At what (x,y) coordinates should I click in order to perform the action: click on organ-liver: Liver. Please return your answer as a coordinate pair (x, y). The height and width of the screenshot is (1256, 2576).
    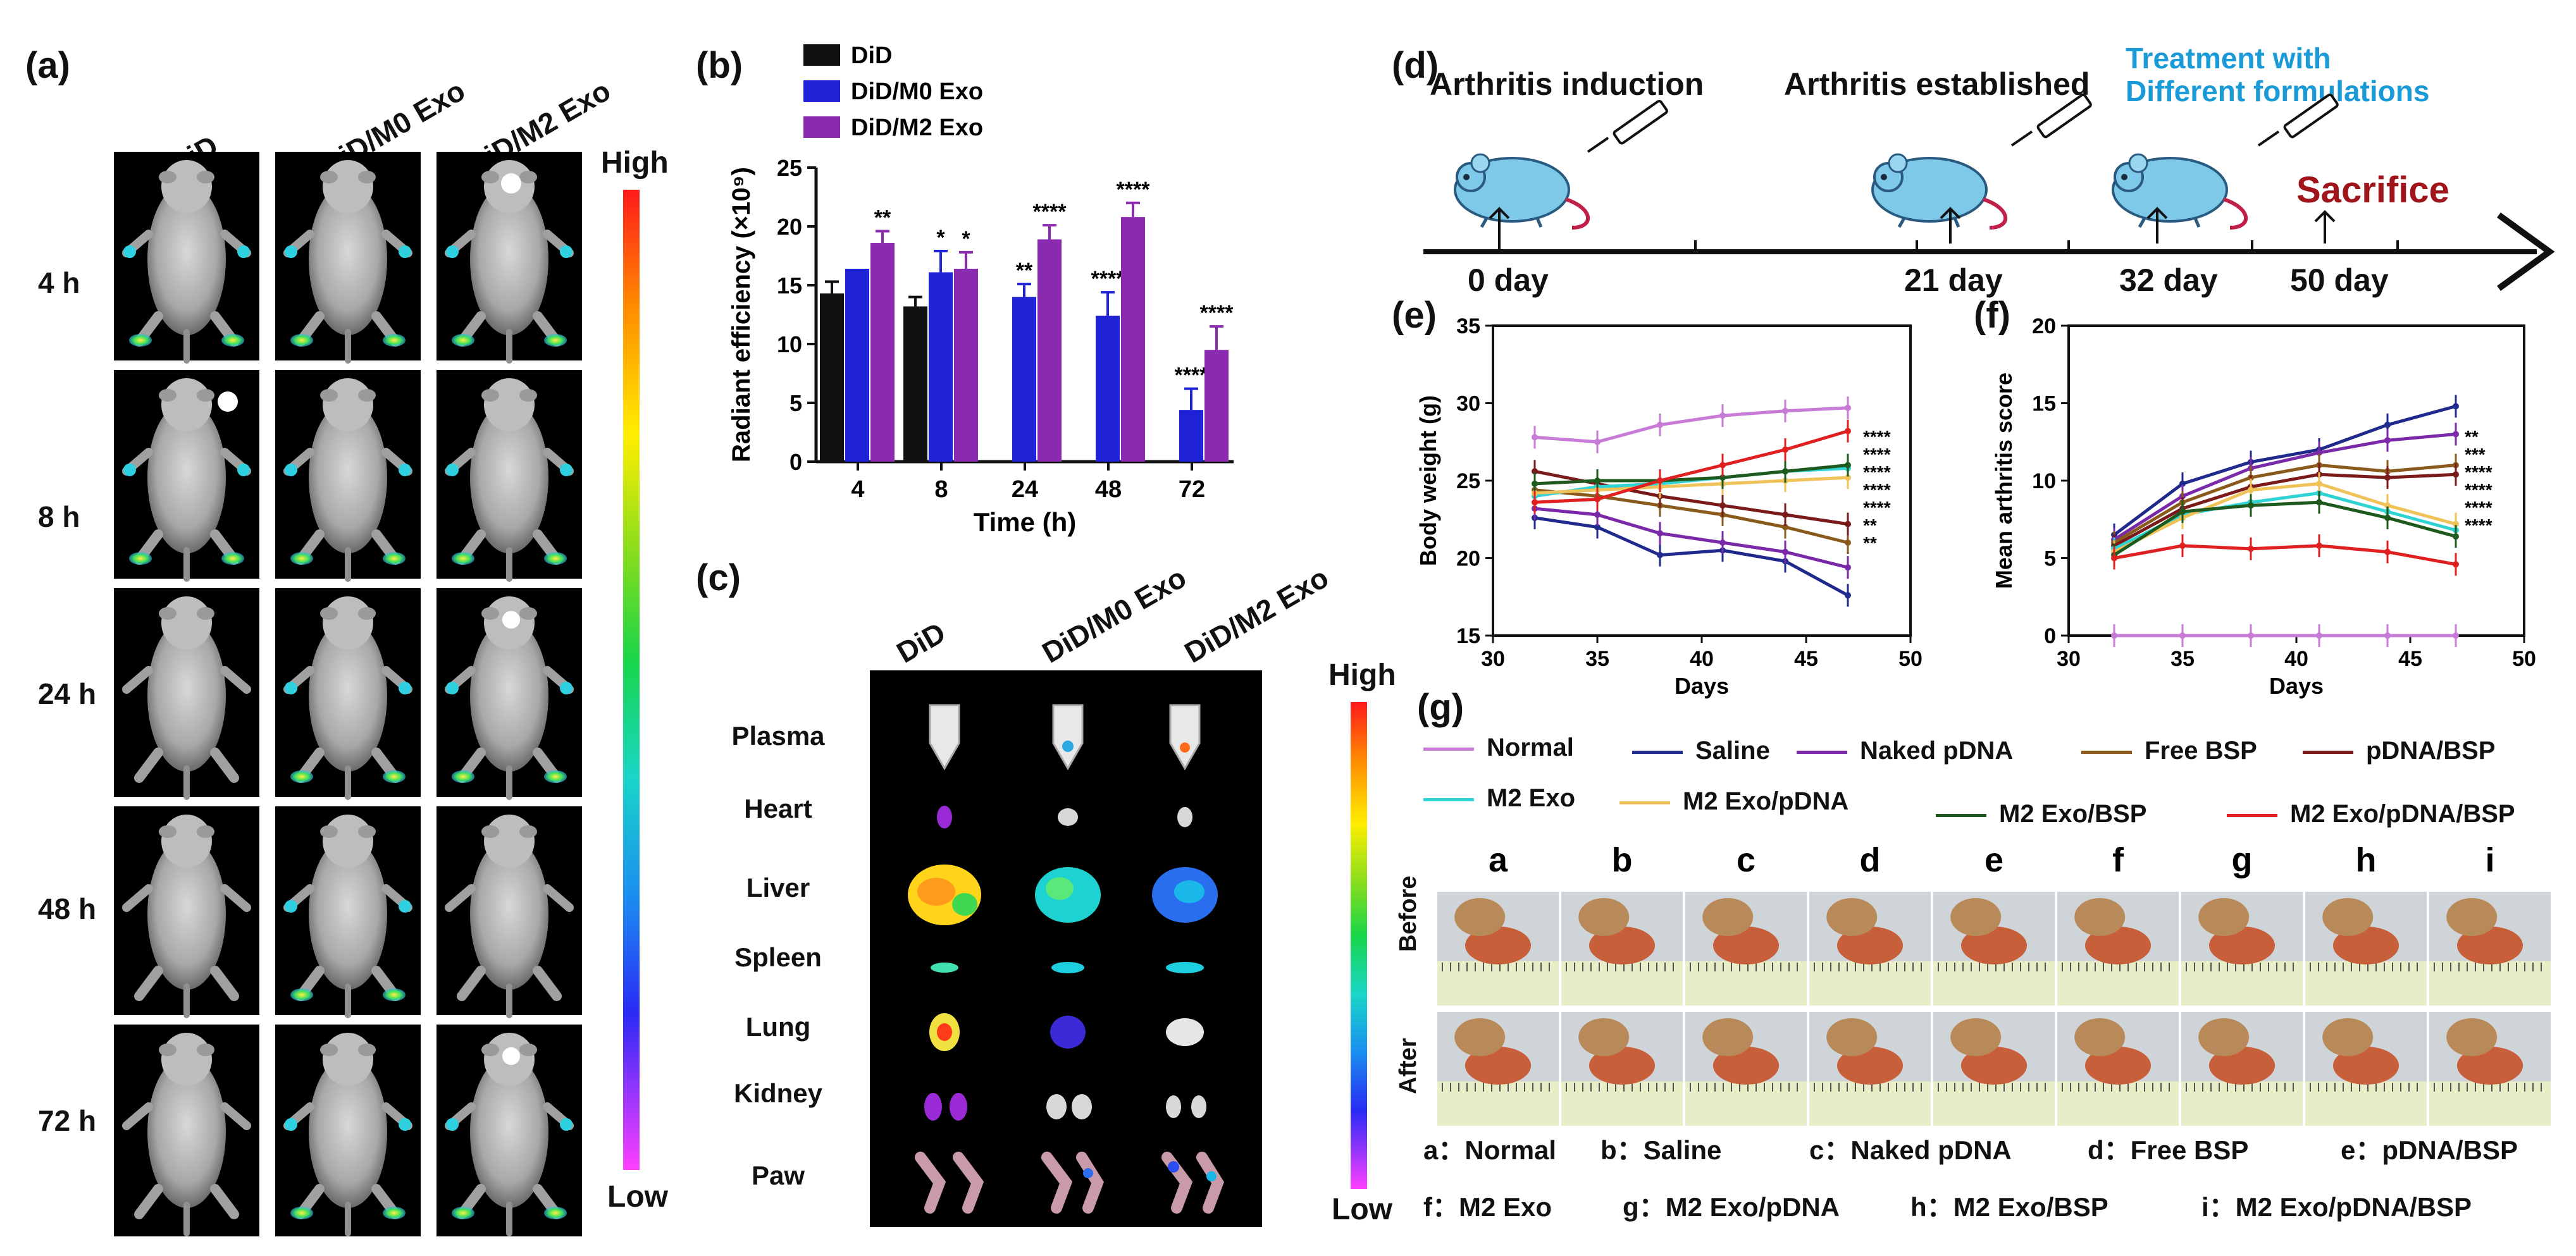
    Looking at the image, I should click on (778, 887).